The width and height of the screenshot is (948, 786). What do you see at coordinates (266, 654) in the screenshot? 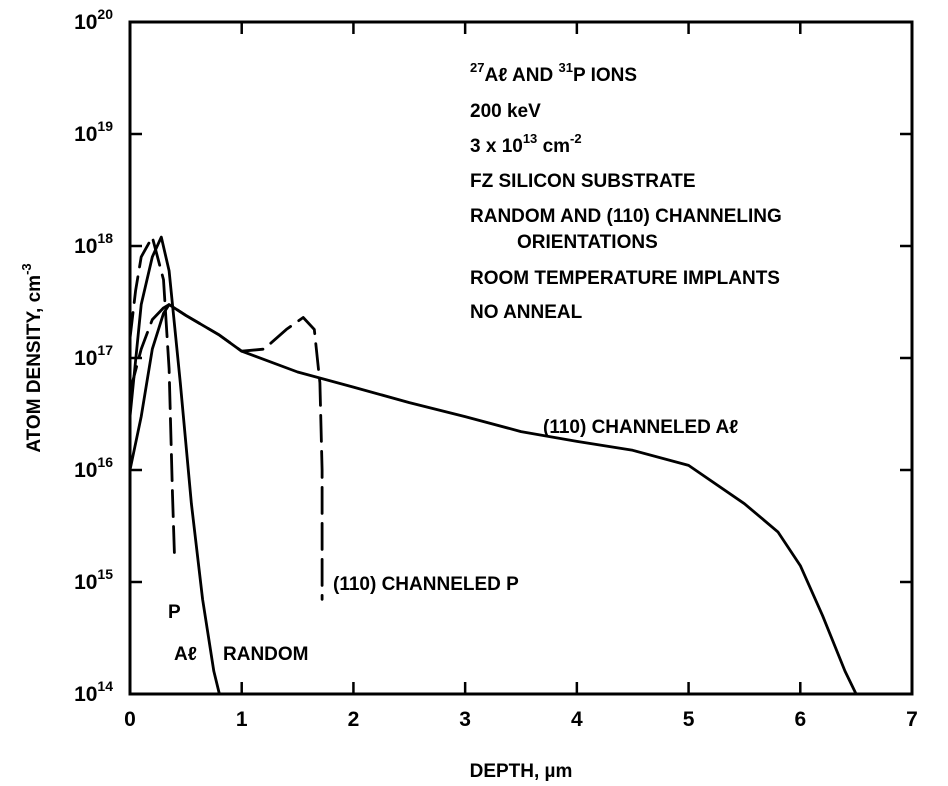
I see `curve-label-random: RANDOM` at bounding box center [266, 654].